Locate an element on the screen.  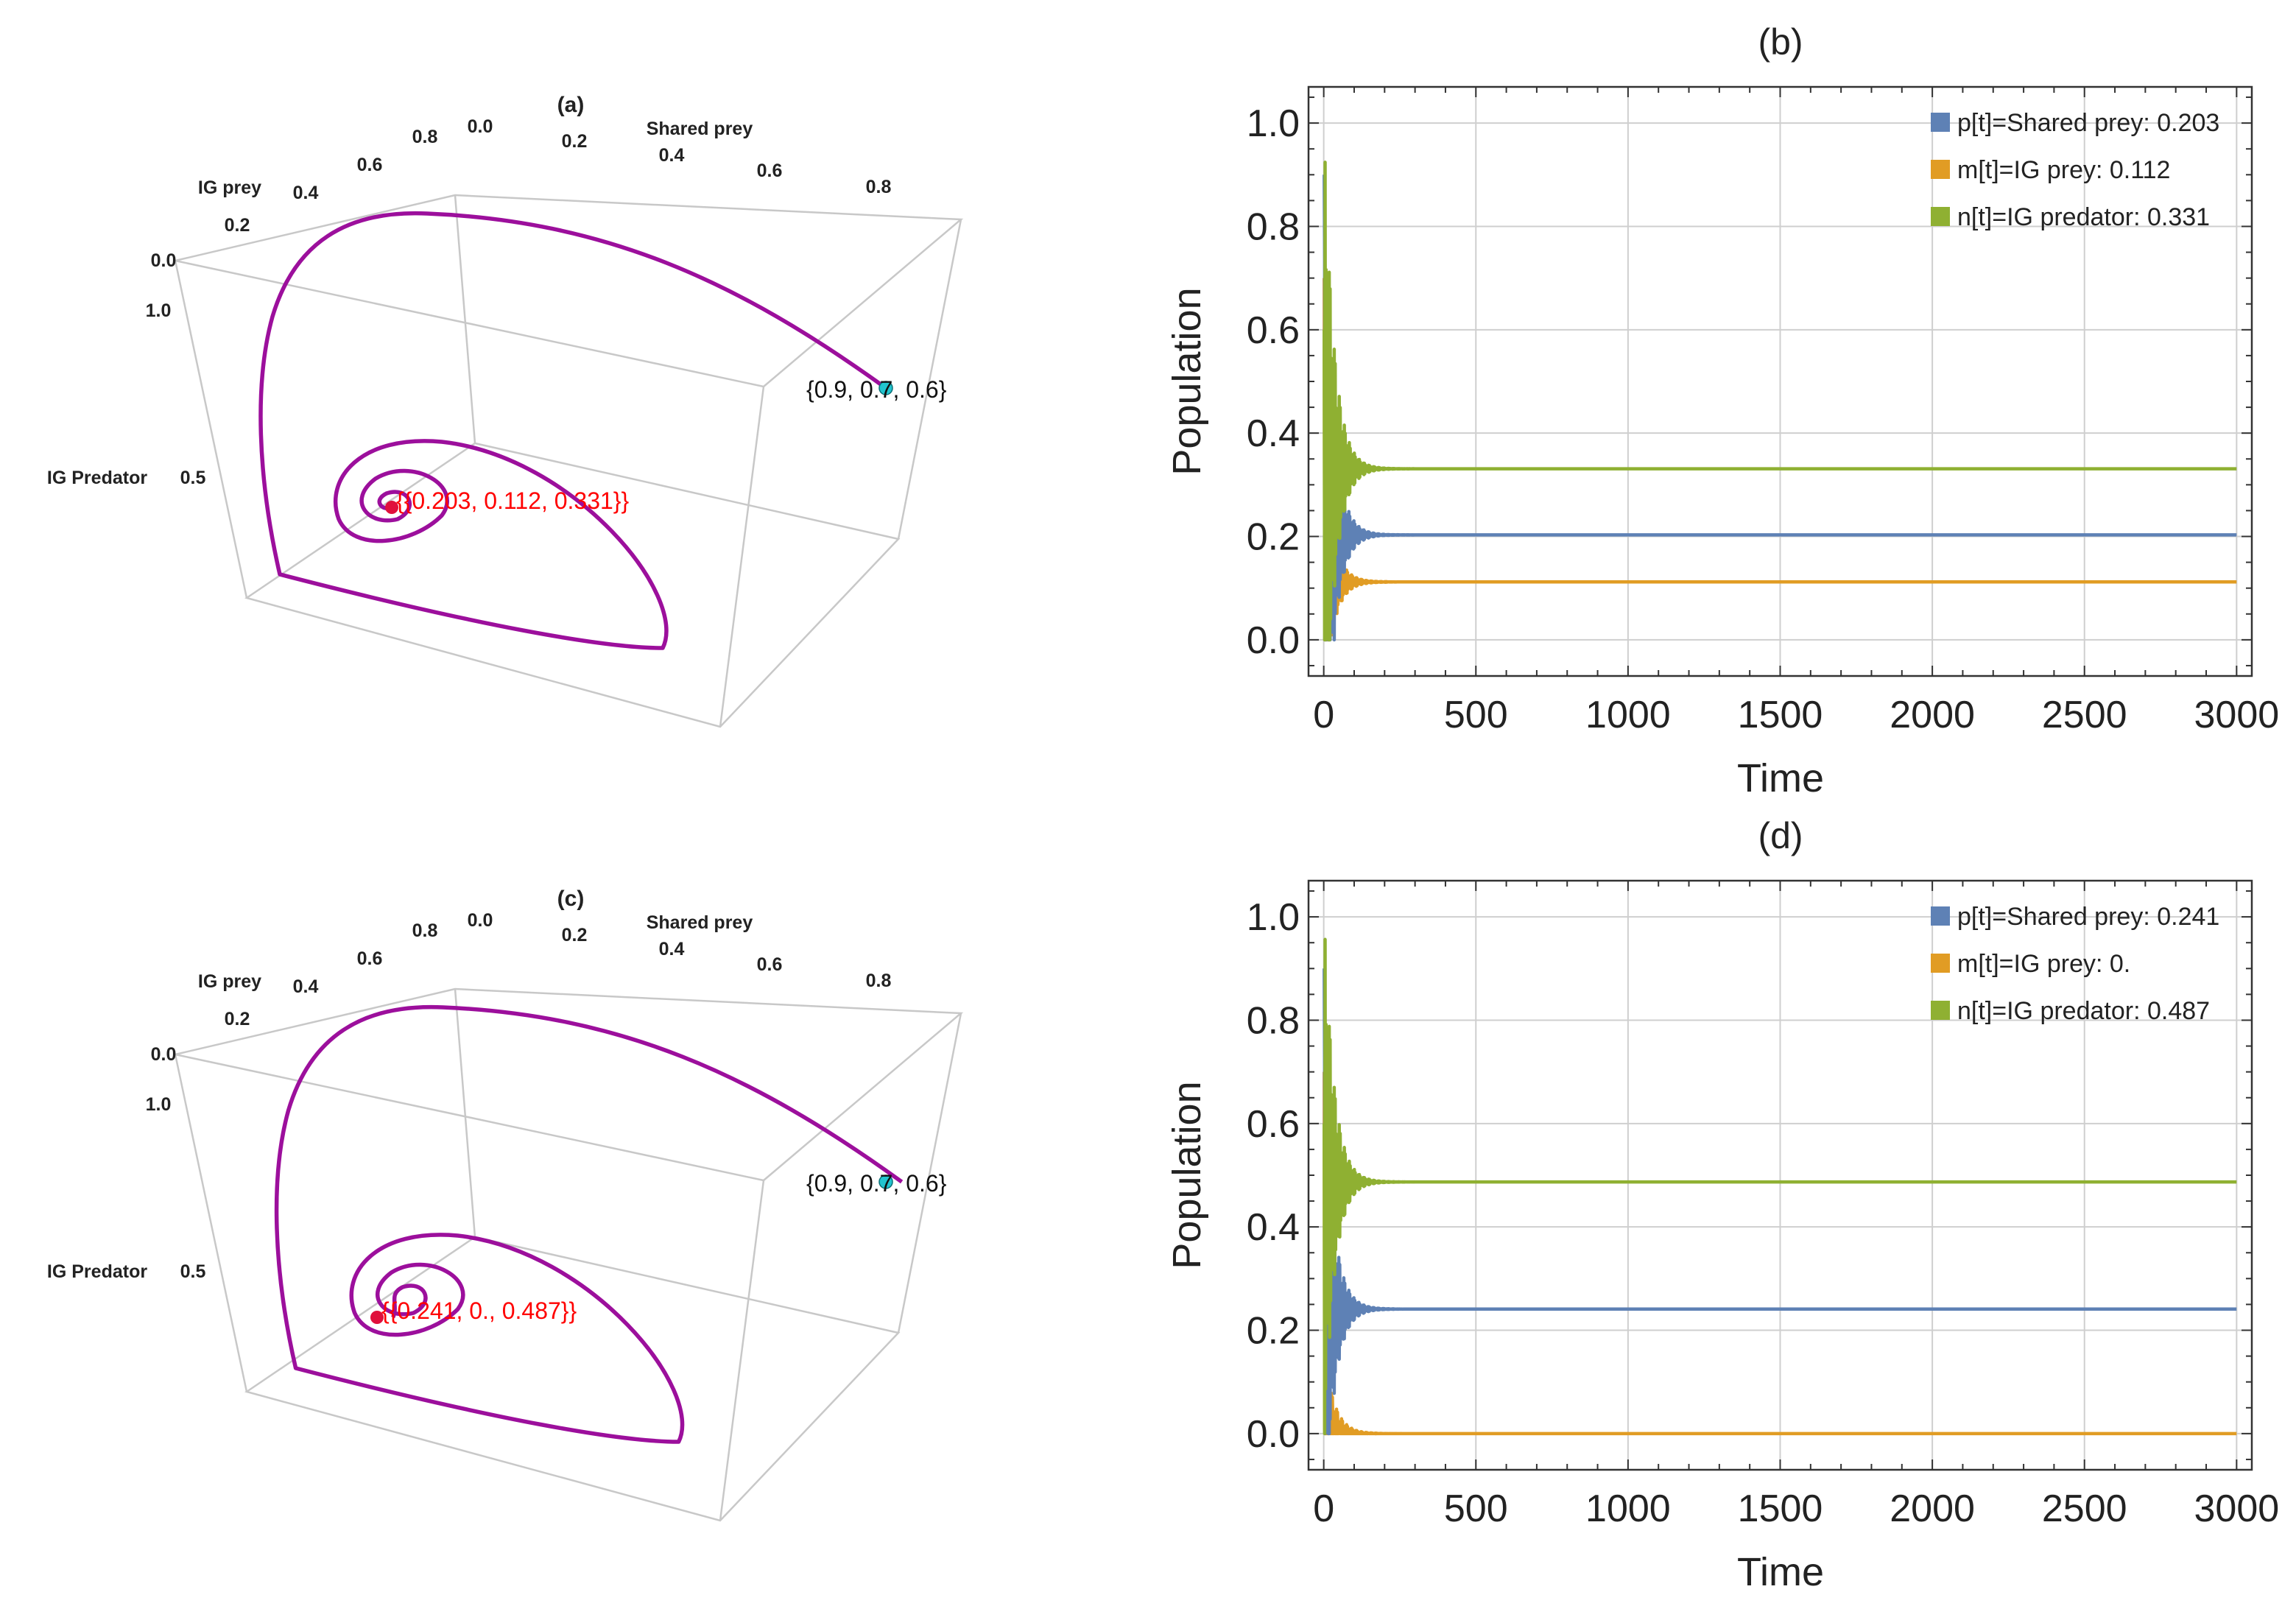
legend-entry: p[t]=Shared prey: 0.241 is located at coordinates (2088, 917).